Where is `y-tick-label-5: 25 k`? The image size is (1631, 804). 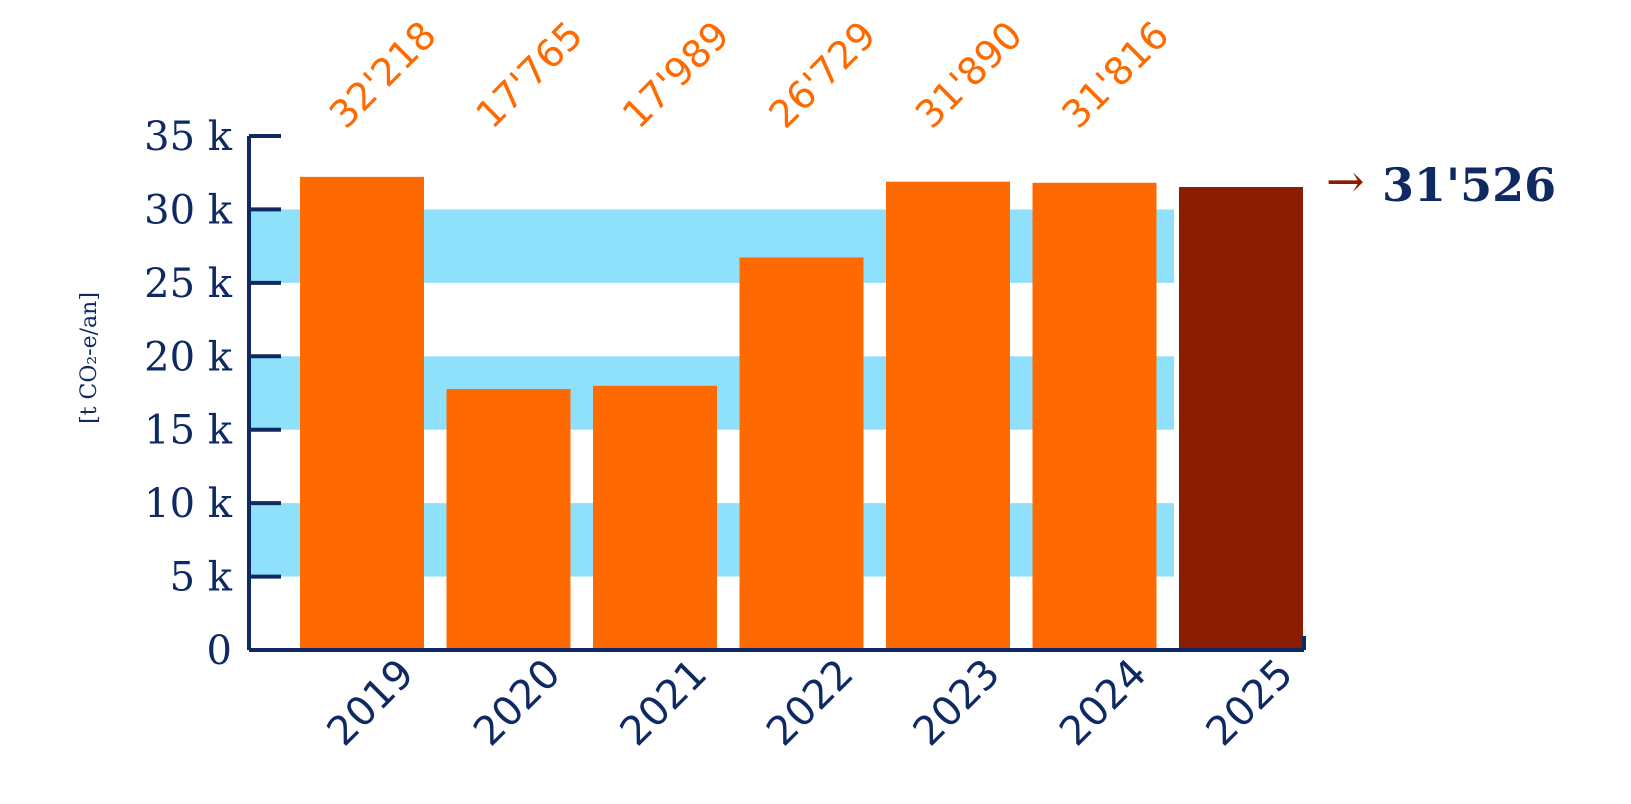 y-tick-label-5: 25 k is located at coordinates (188, 284).